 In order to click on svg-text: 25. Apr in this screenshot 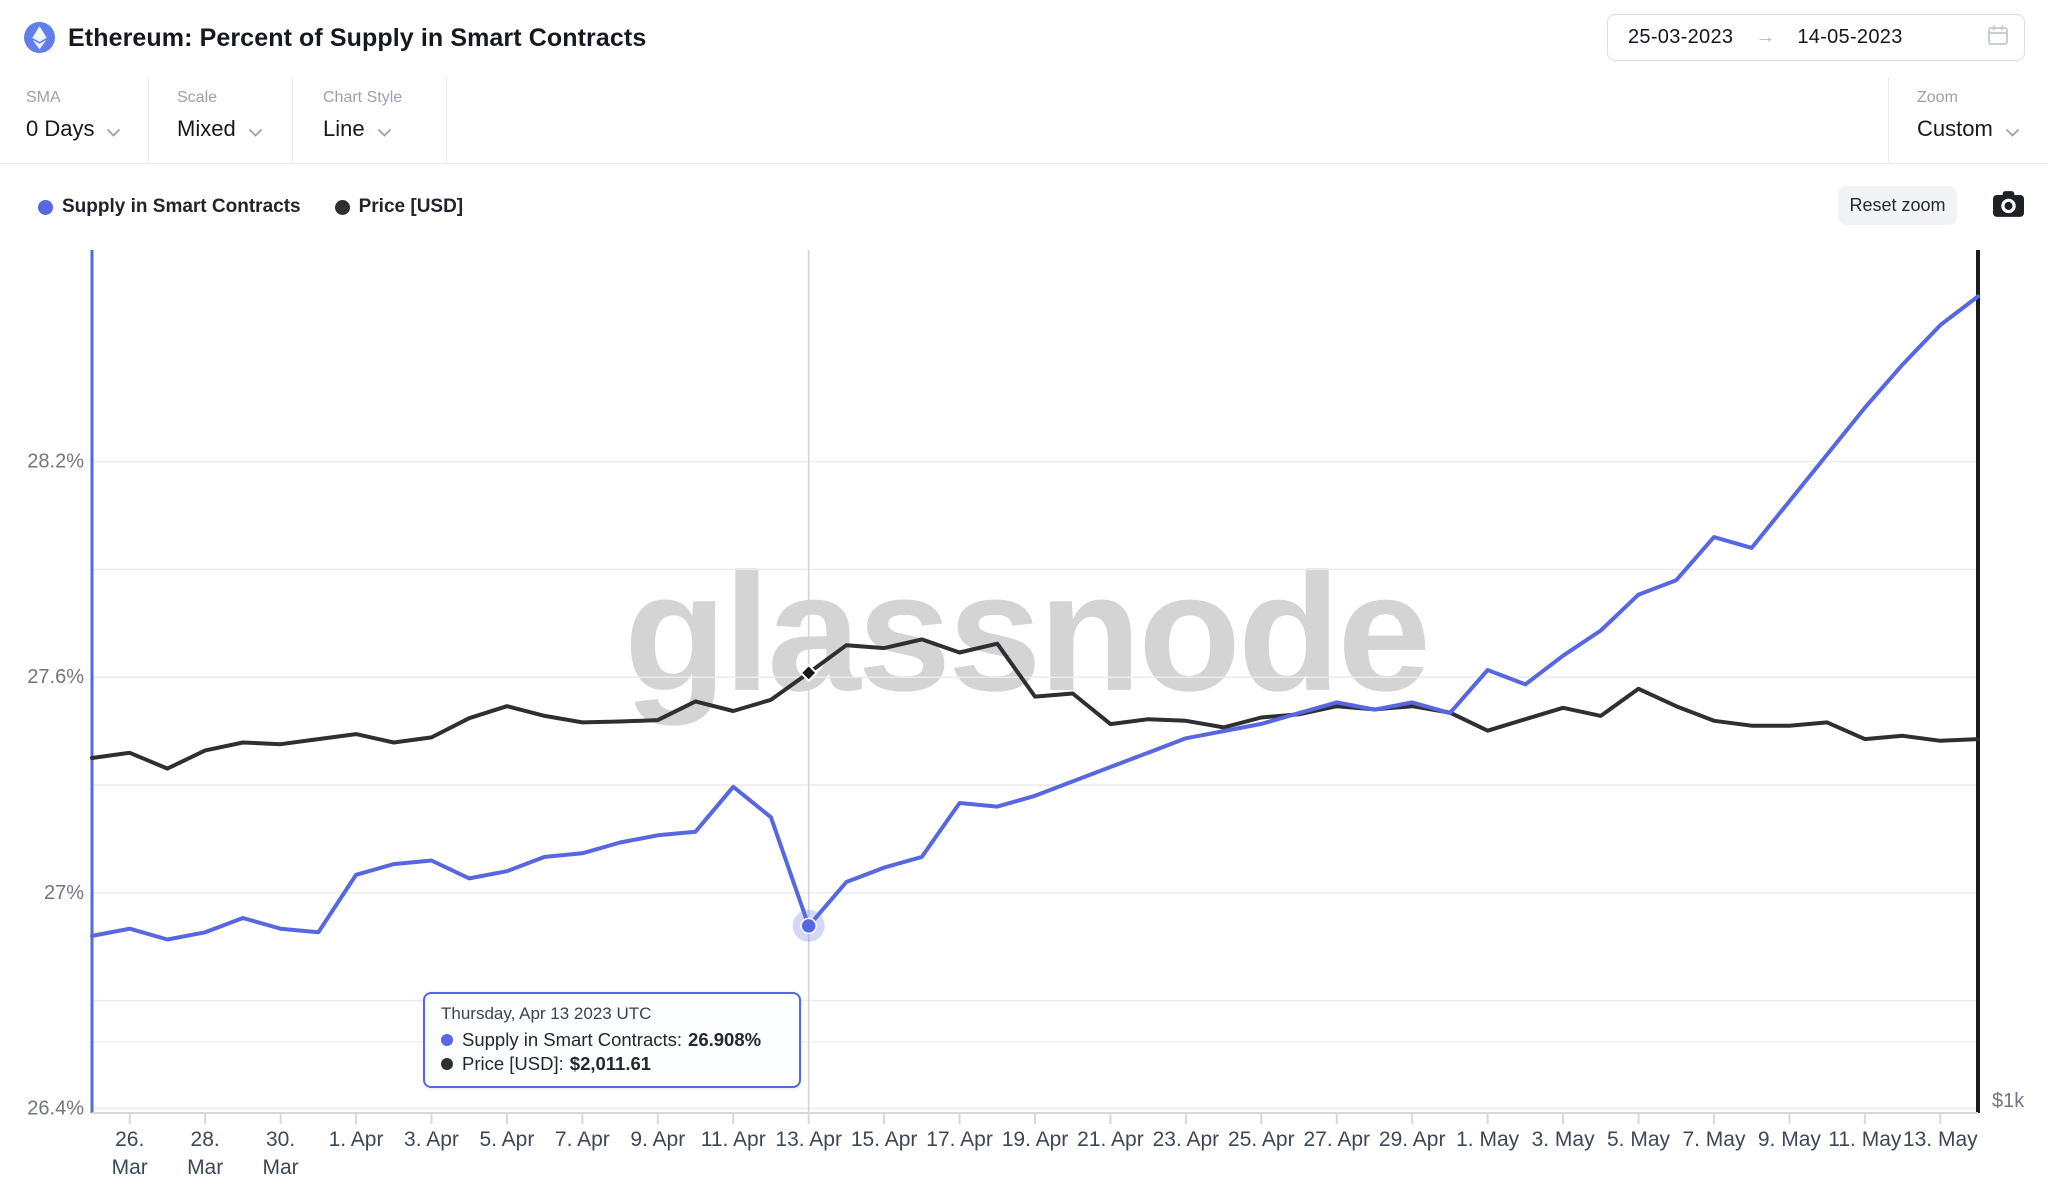, I will do `click(1261, 1139)`.